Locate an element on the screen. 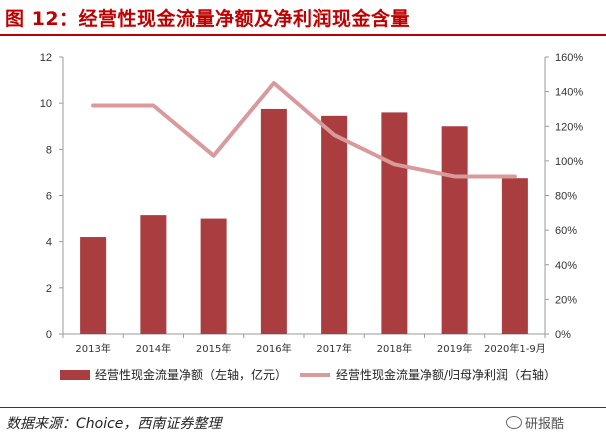  x-tick-label: 2019年 is located at coordinates (454, 348).